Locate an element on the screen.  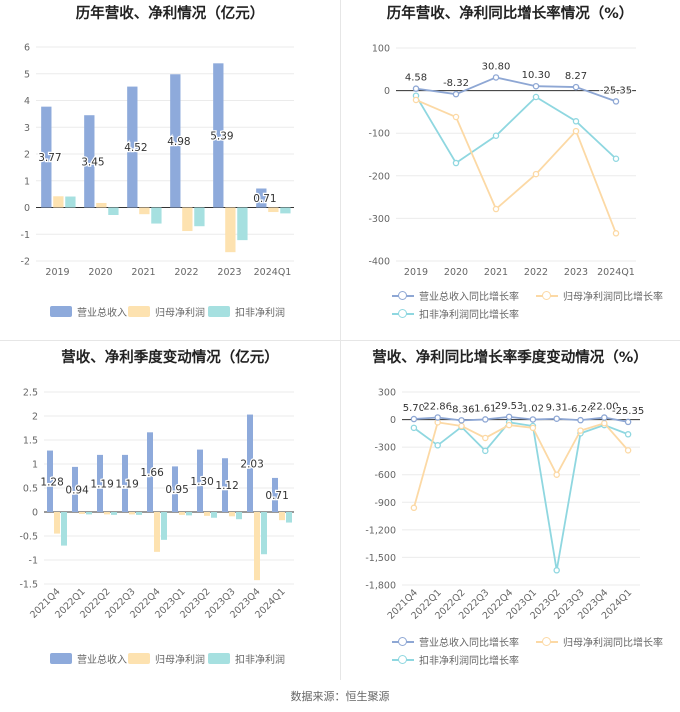
revenue-growth-swatch is located at coordinates (403, 642).